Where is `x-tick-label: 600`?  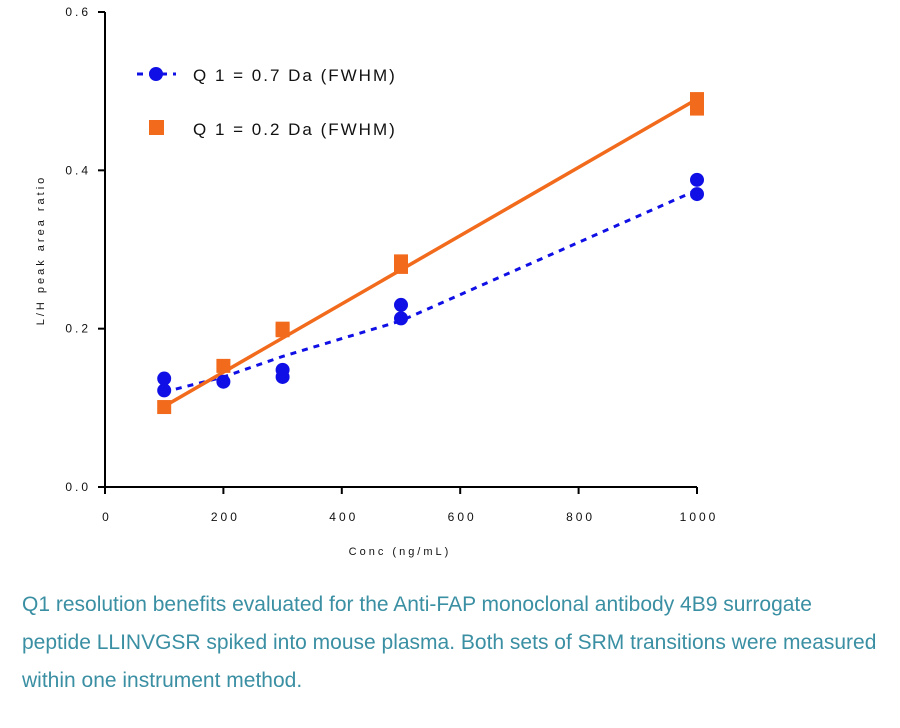
x-tick-label: 600 is located at coordinates (462, 517).